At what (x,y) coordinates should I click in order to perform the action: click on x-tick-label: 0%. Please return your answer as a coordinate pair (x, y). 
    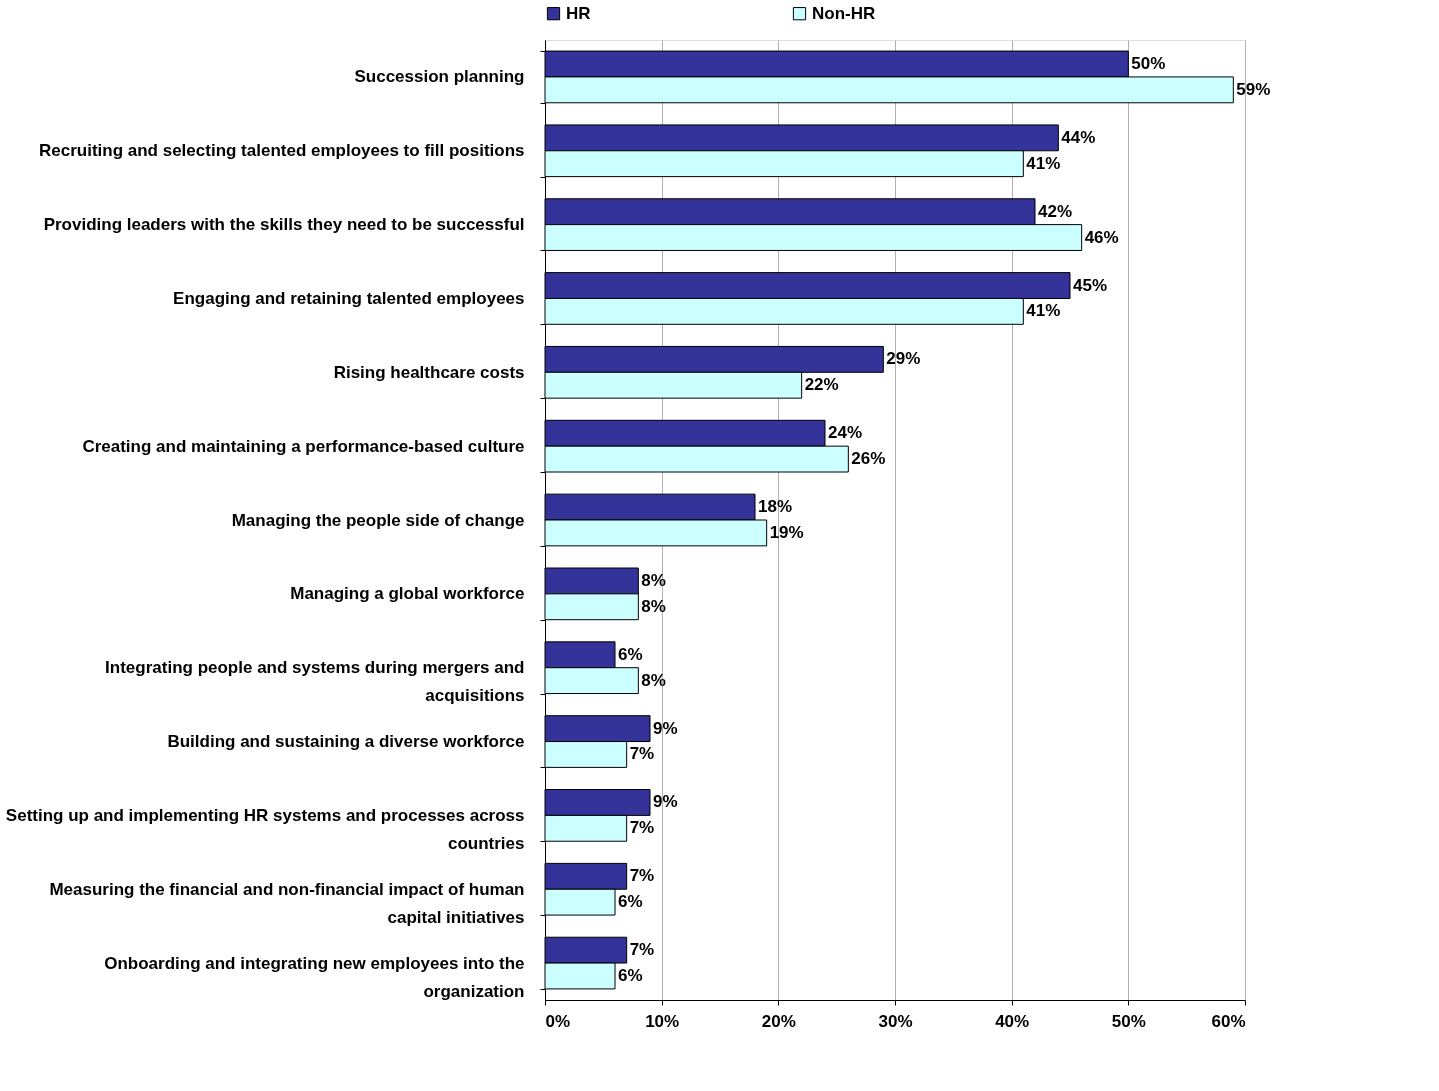
    Looking at the image, I should click on (558, 1021).